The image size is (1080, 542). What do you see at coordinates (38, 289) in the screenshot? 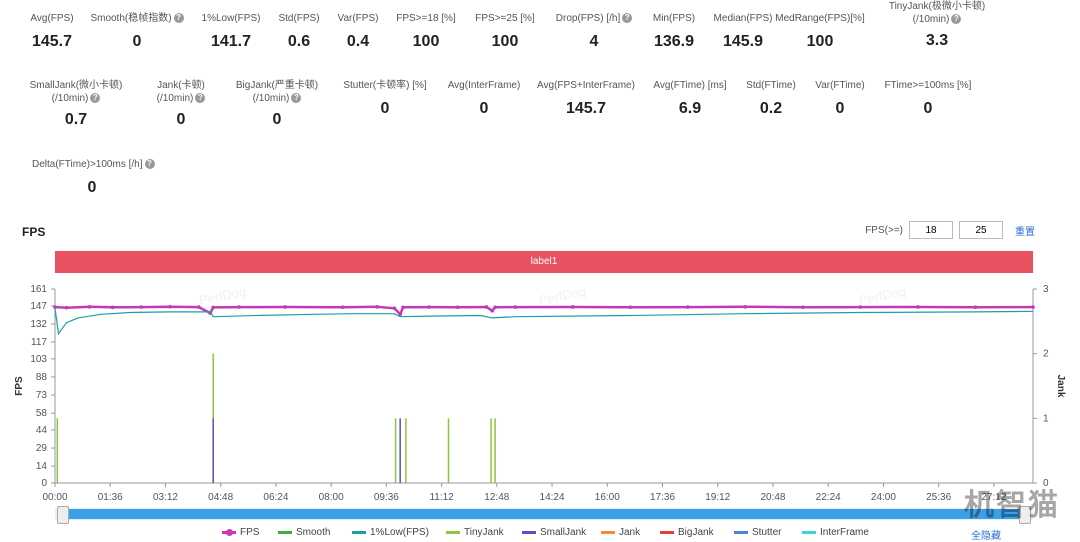
I see `y-tick-label: 161` at bounding box center [38, 289].